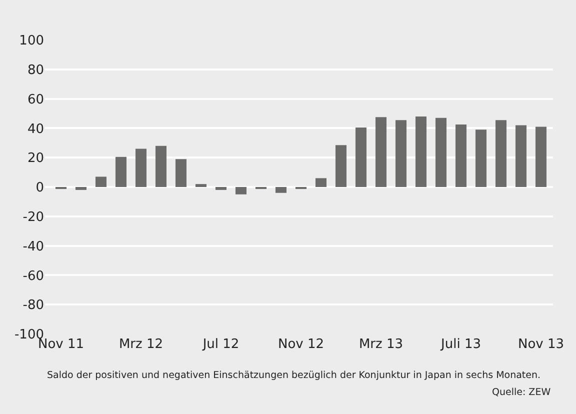  I want to click on y-tick-label: -20, so click(33, 217).